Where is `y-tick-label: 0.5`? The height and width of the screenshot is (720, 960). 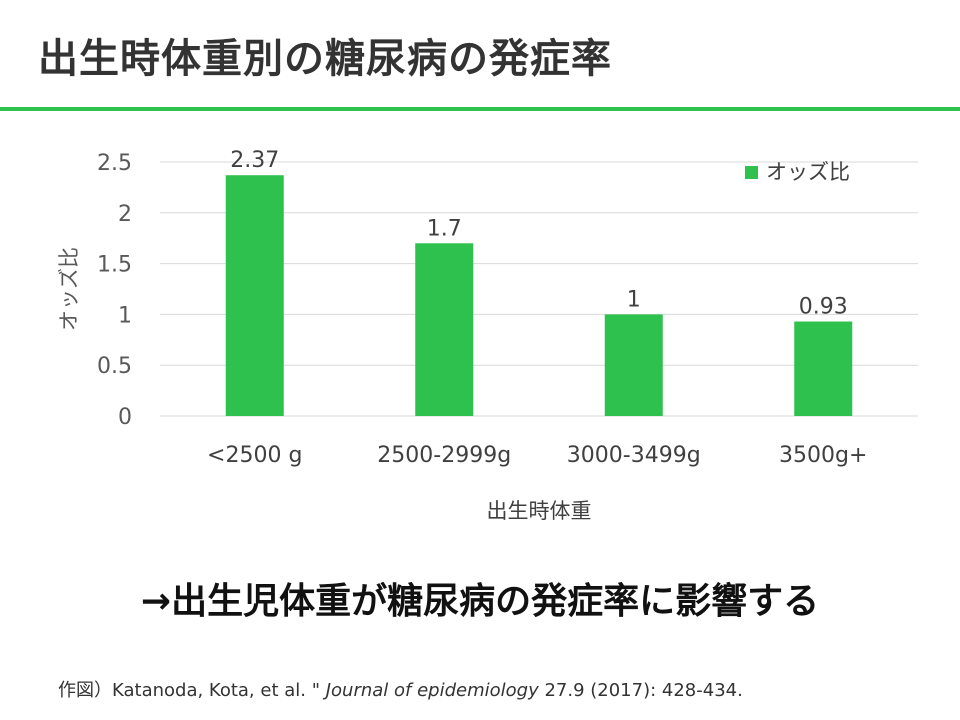
y-tick-label: 0.5 is located at coordinates (114, 366).